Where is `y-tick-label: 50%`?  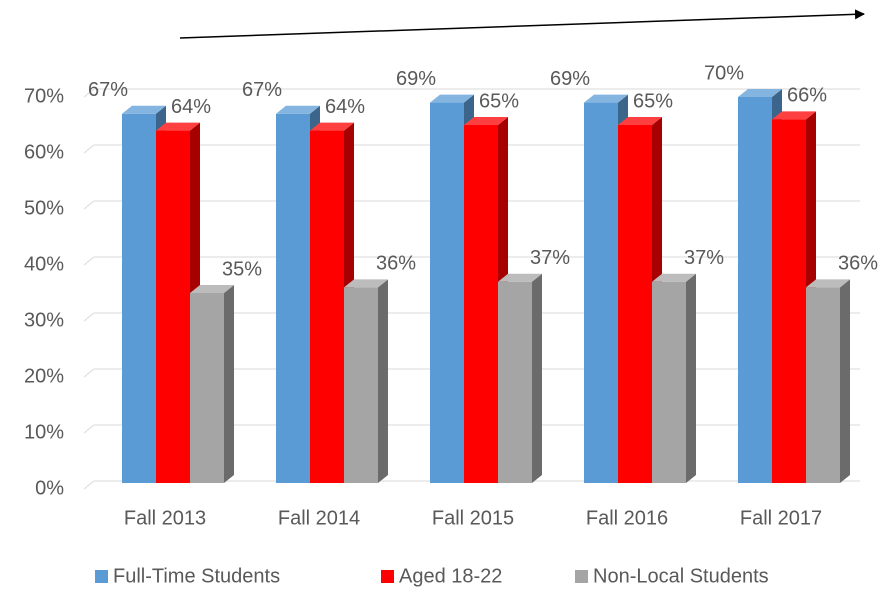
y-tick-label: 50% is located at coordinates (44, 208).